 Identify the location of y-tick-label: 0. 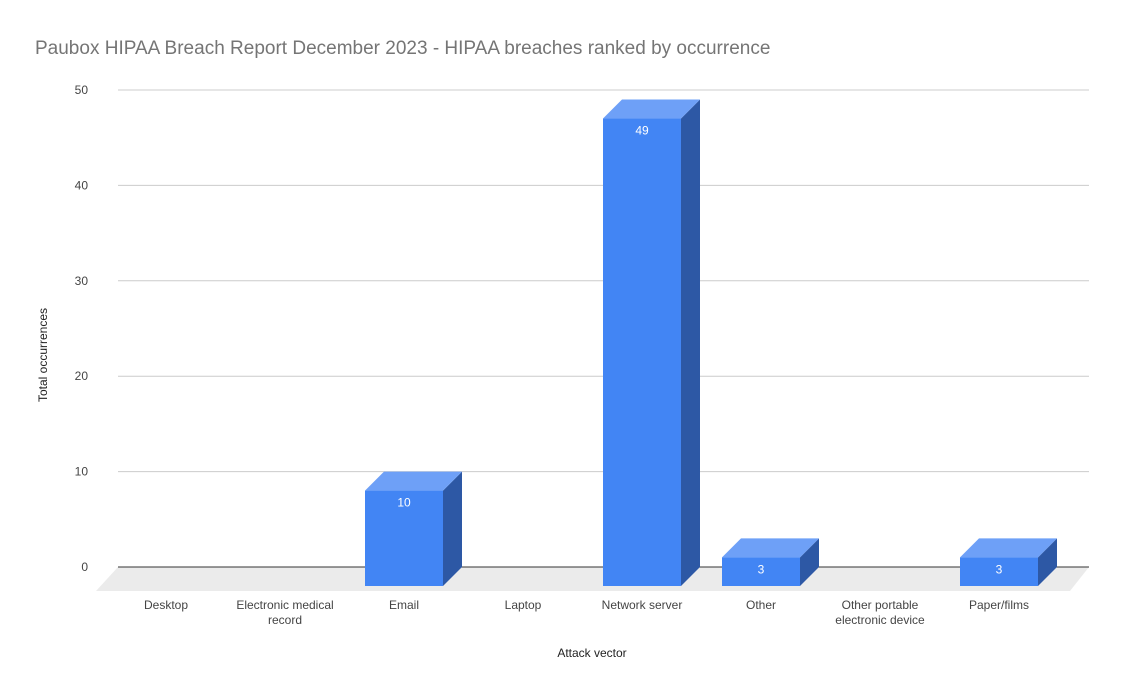
(84, 567).